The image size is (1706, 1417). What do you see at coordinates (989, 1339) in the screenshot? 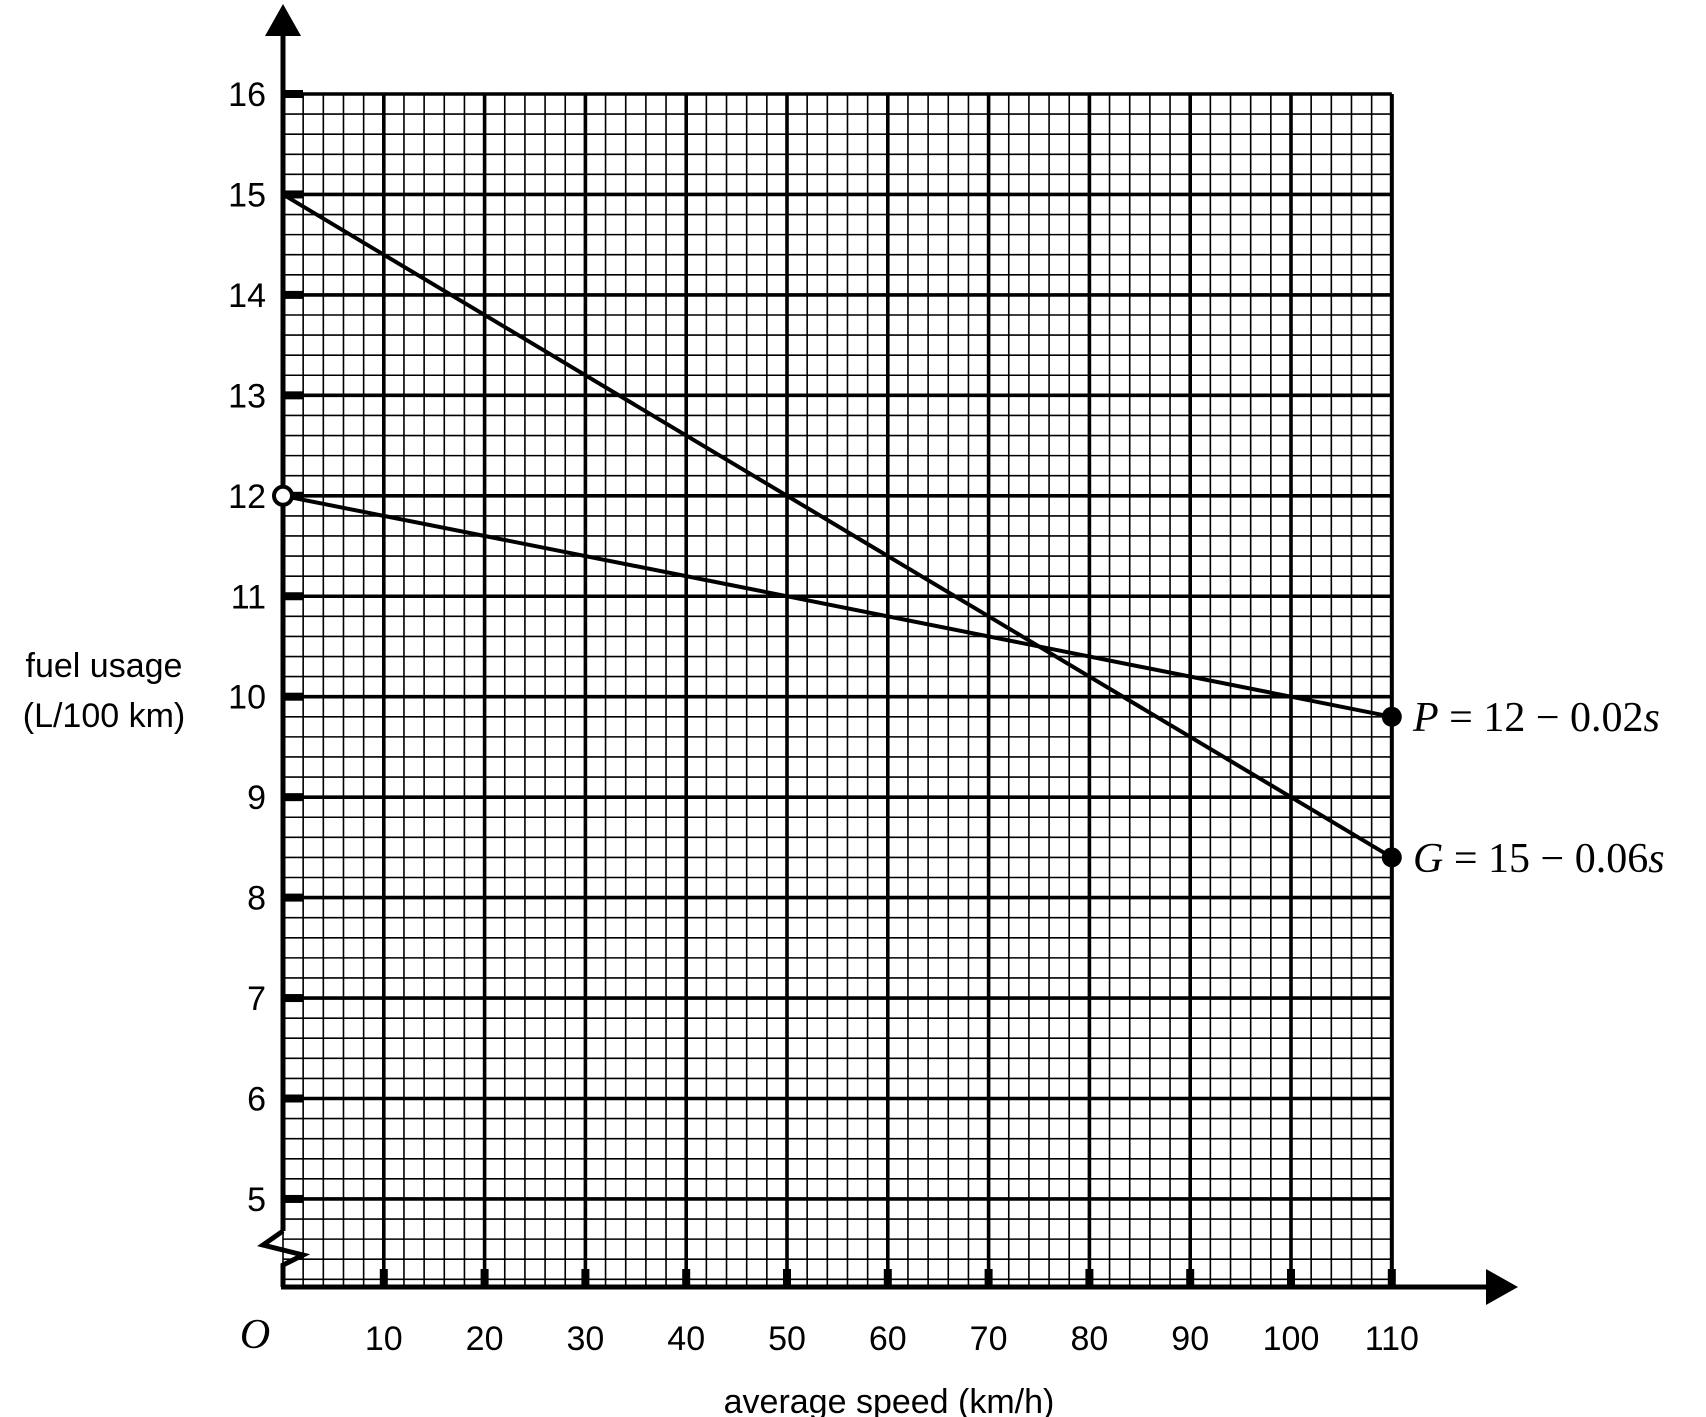
I see `x-tick-label: 70` at bounding box center [989, 1339].